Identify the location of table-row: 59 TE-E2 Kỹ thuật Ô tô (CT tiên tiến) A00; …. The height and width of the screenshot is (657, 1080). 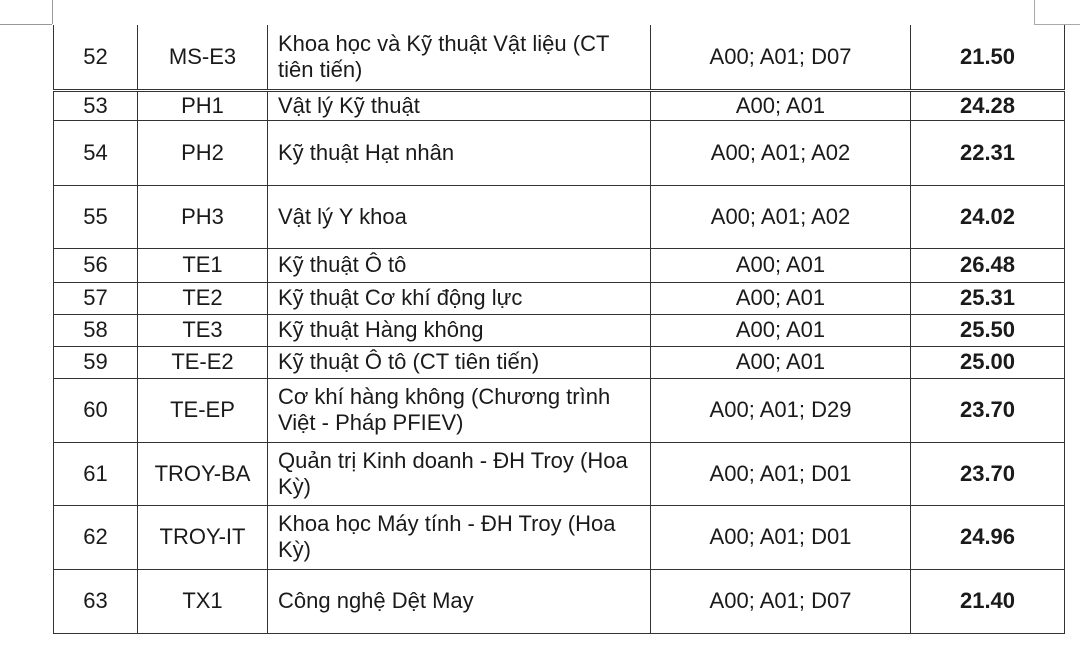
(559, 362).